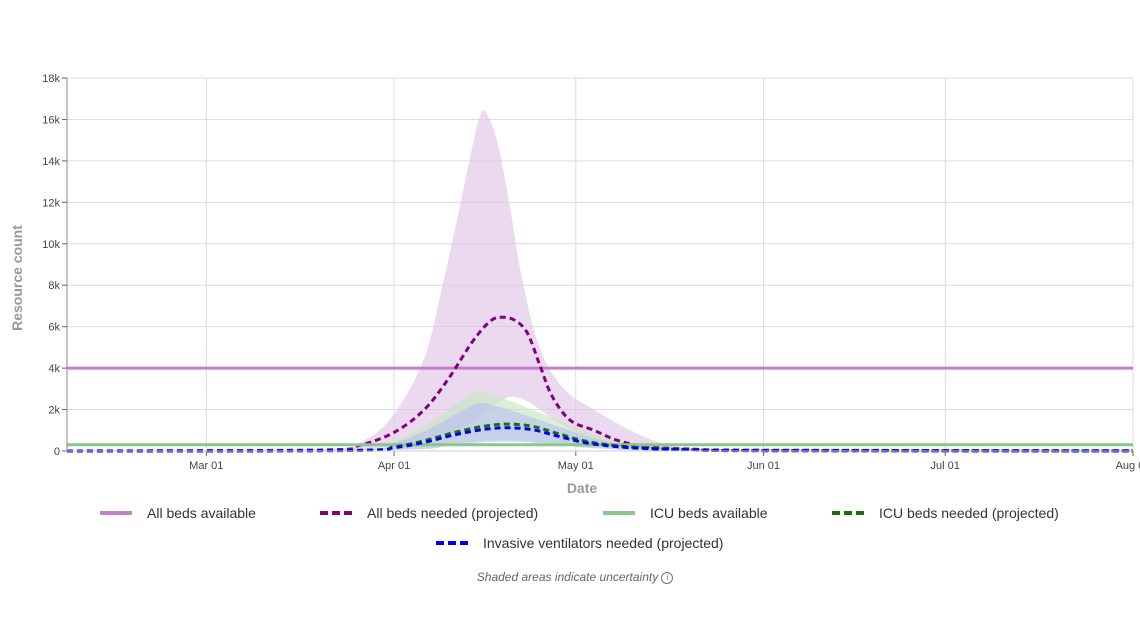 Image resolution: width=1140 pixels, height=641 pixels. I want to click on legend-item-ventilators-needed: Invasive ventilators needed (projected), so click(579, 543).